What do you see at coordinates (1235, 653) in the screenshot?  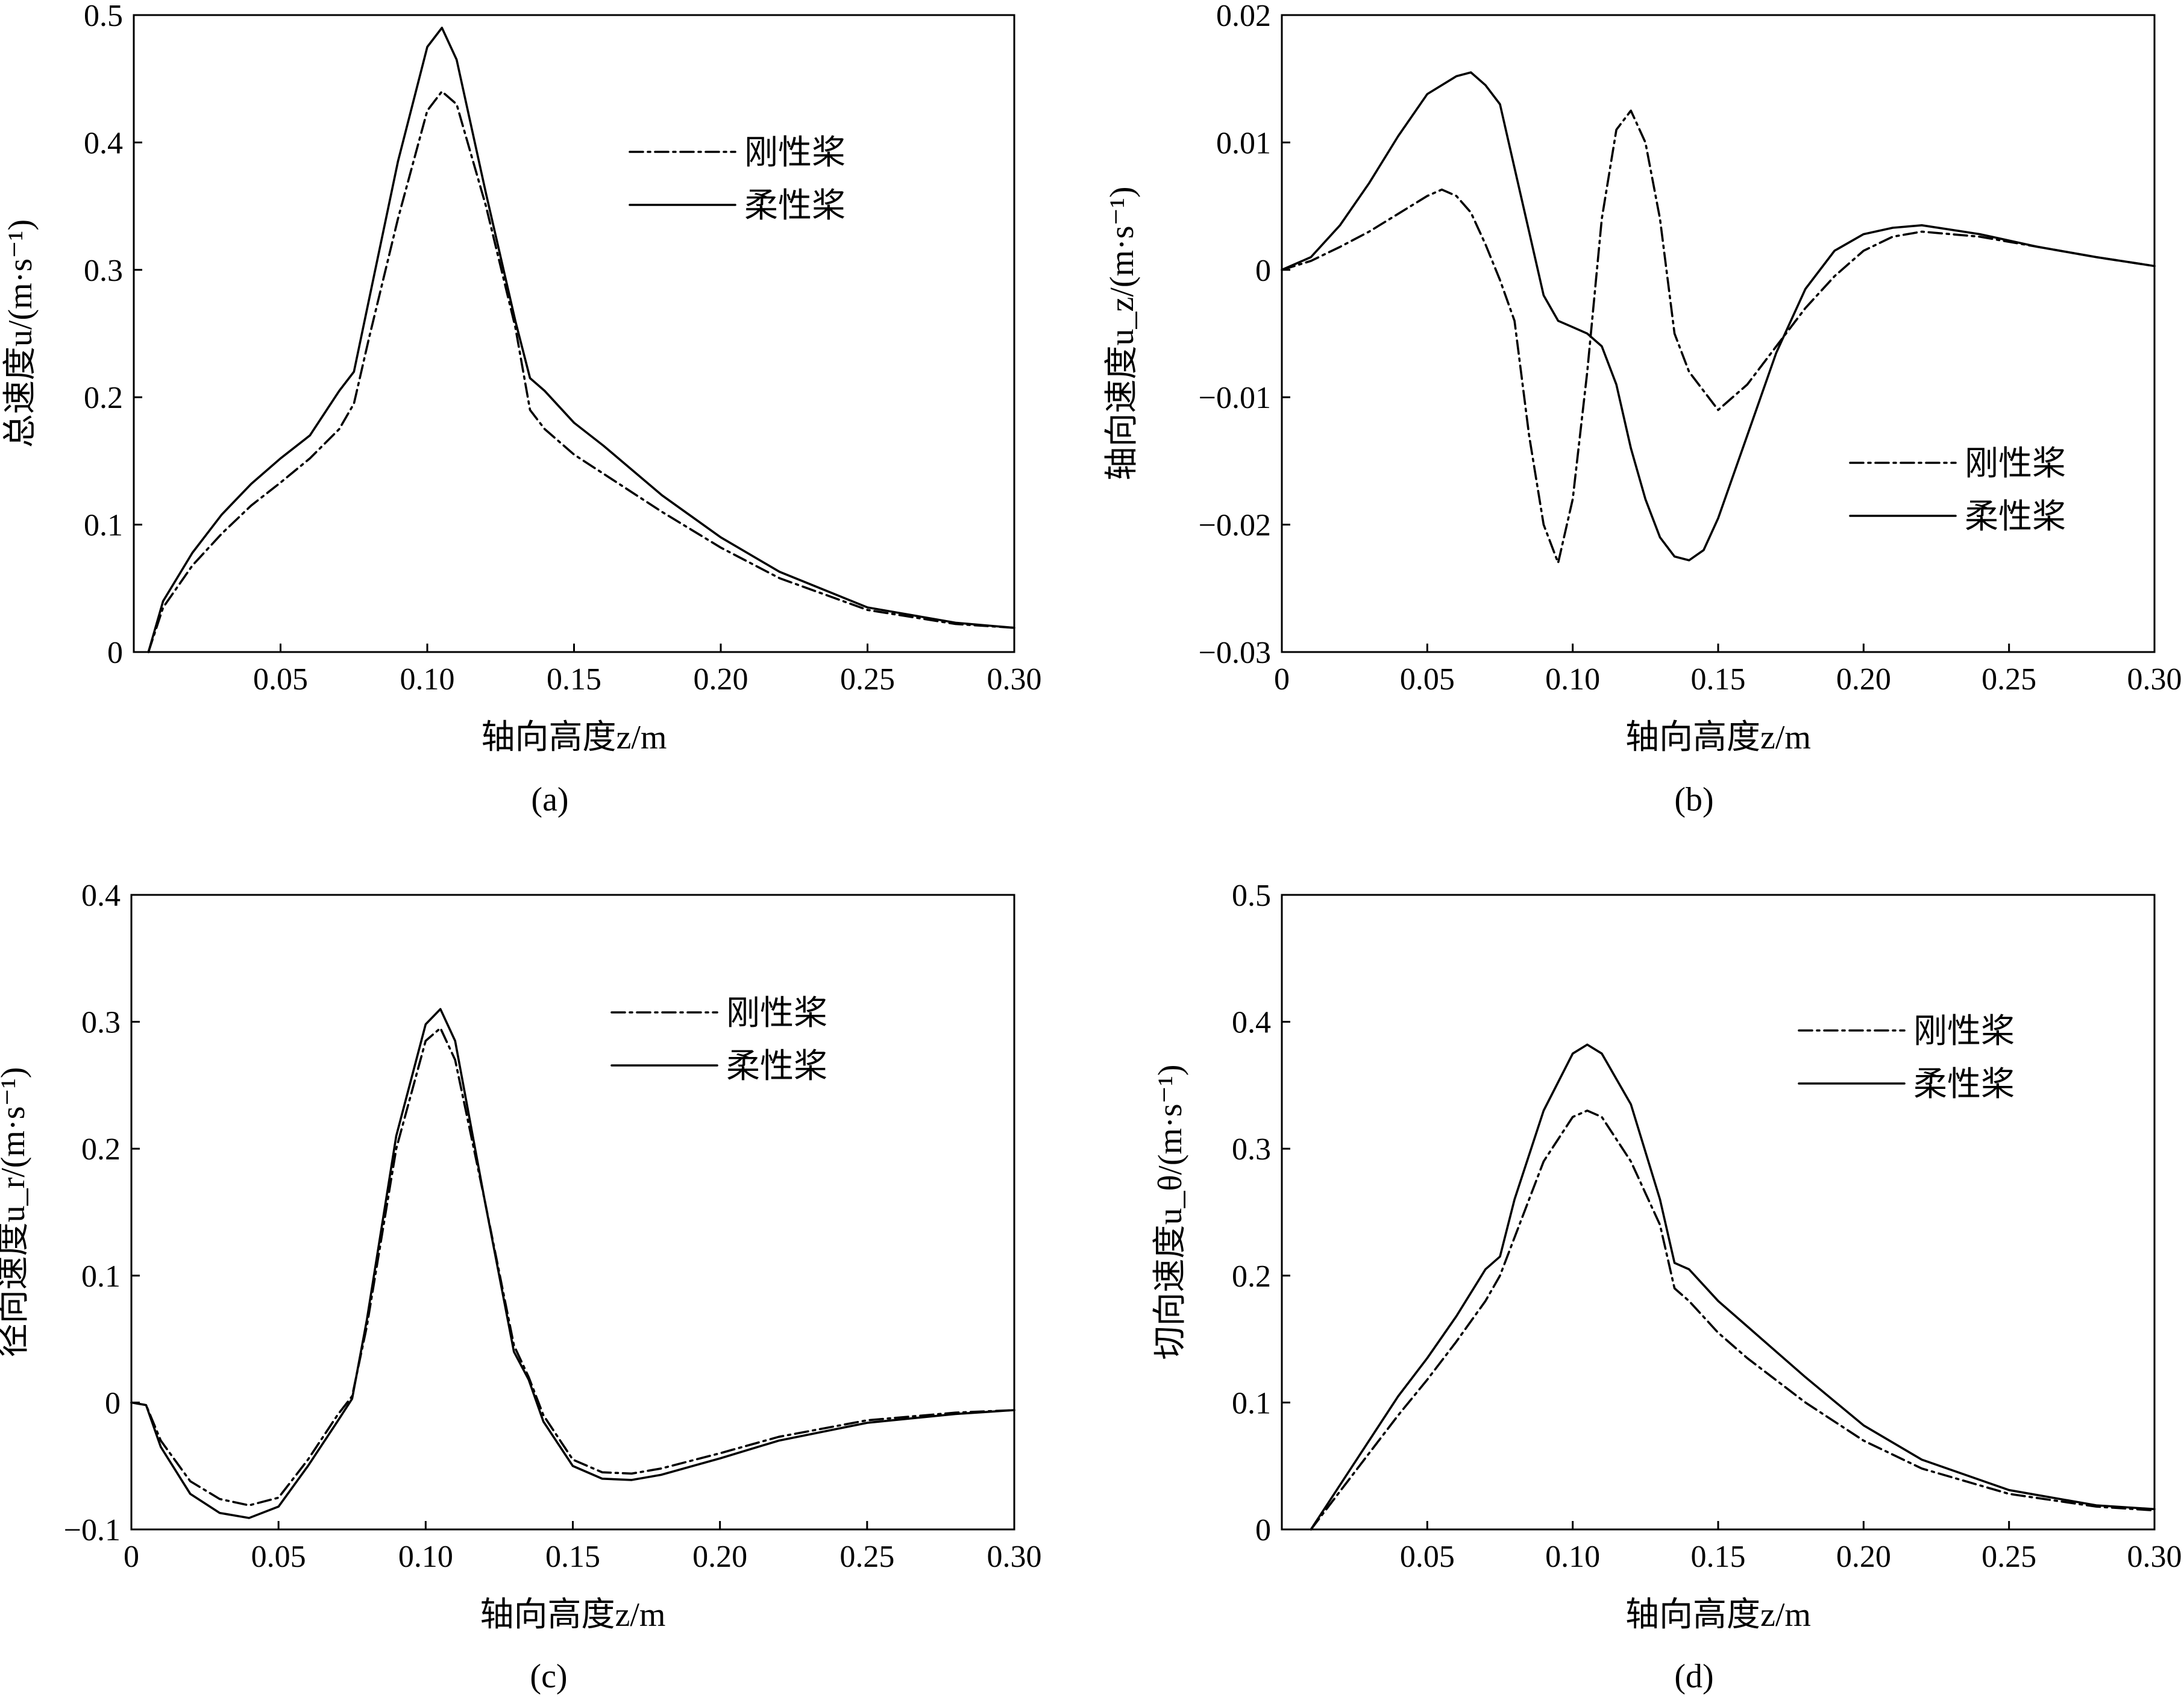 I see `y-tick-label: −0.03` at bounding box center [1235, 653].